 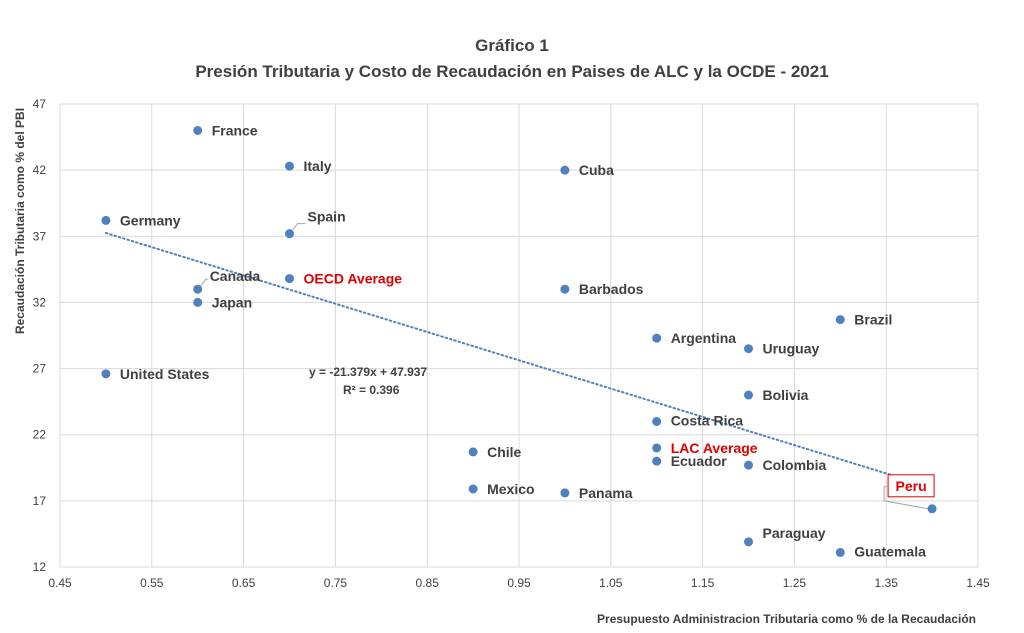 I want to click on y-tick-label: 12, so click(x=40, y=567).